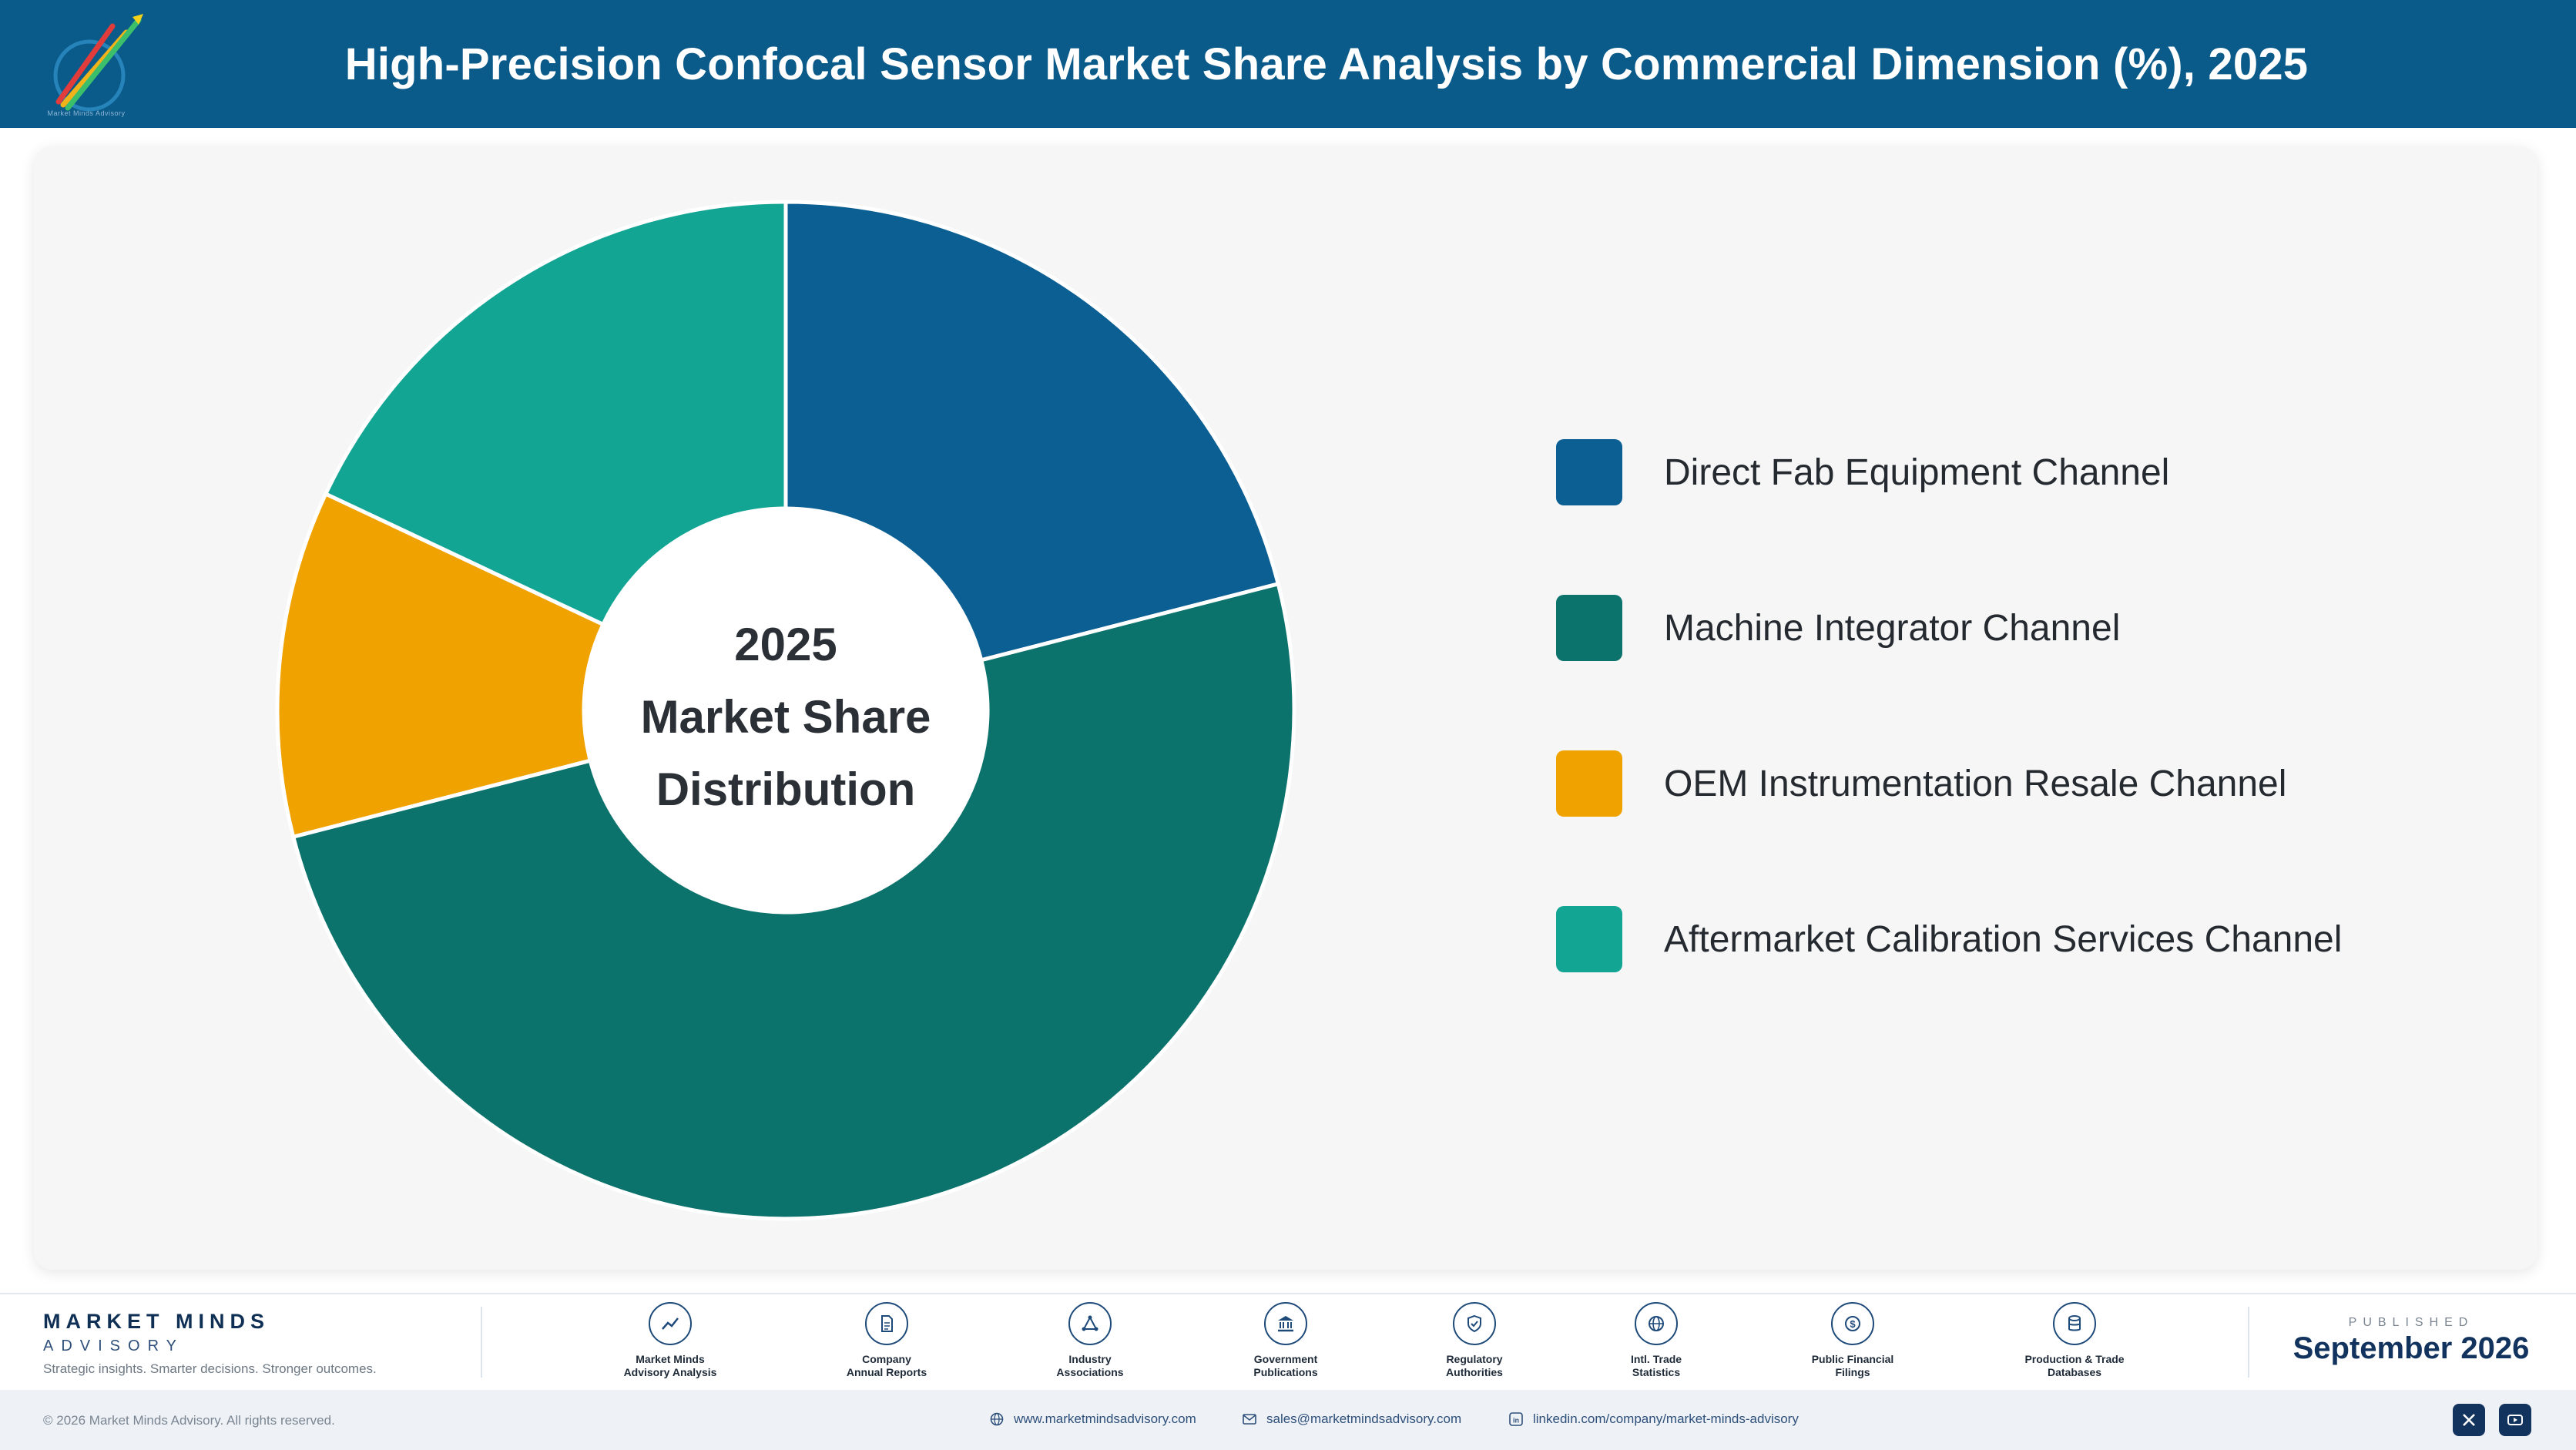 This screenshot has height=1450, width=2576. I want to click on donut-center-label: 2025 Market Share Distribution, so click(785, 717).